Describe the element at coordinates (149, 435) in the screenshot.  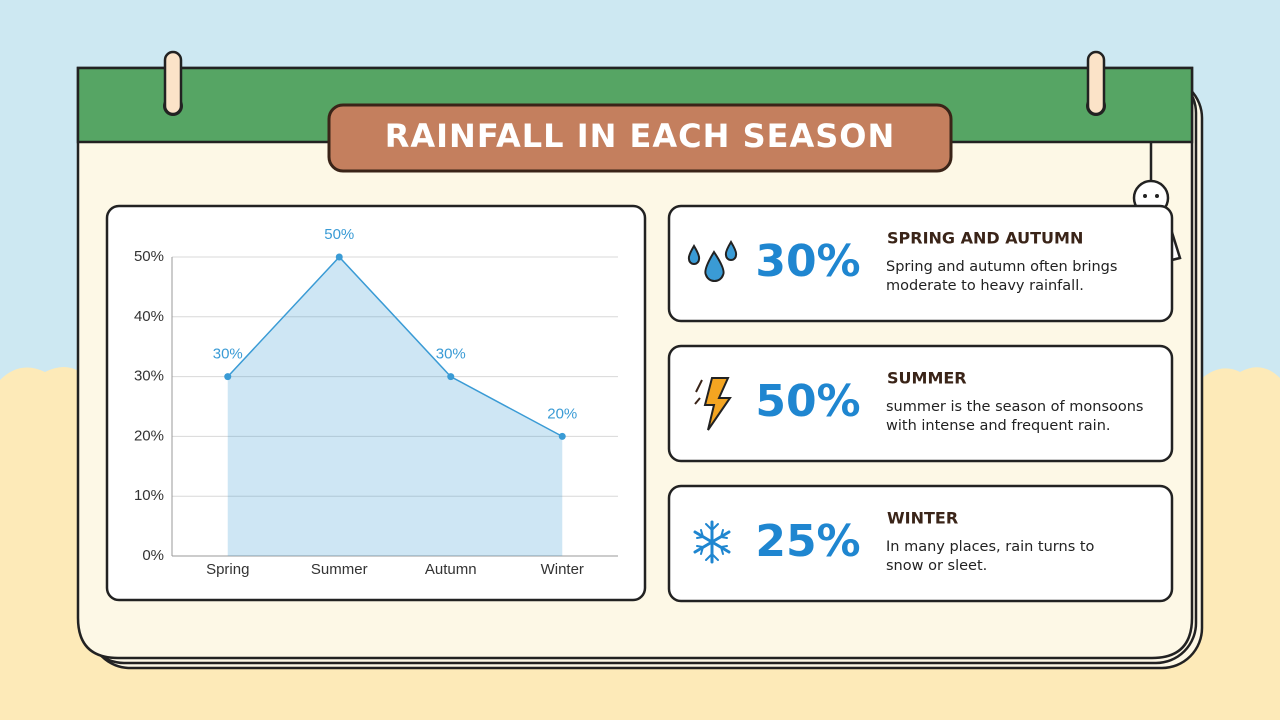
I see `y-tick-label: 20%` at that location.